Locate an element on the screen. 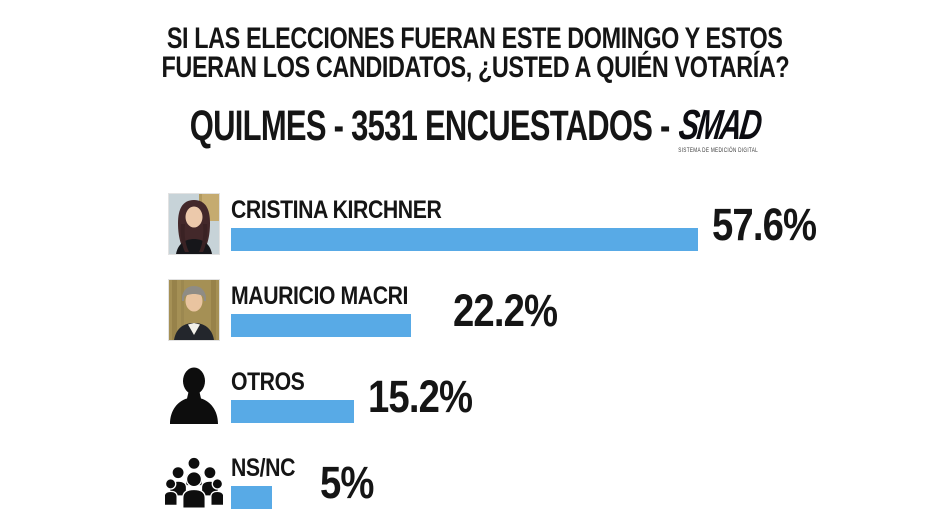  cristina-kirchner-photo is located at coordinates (194, 224).